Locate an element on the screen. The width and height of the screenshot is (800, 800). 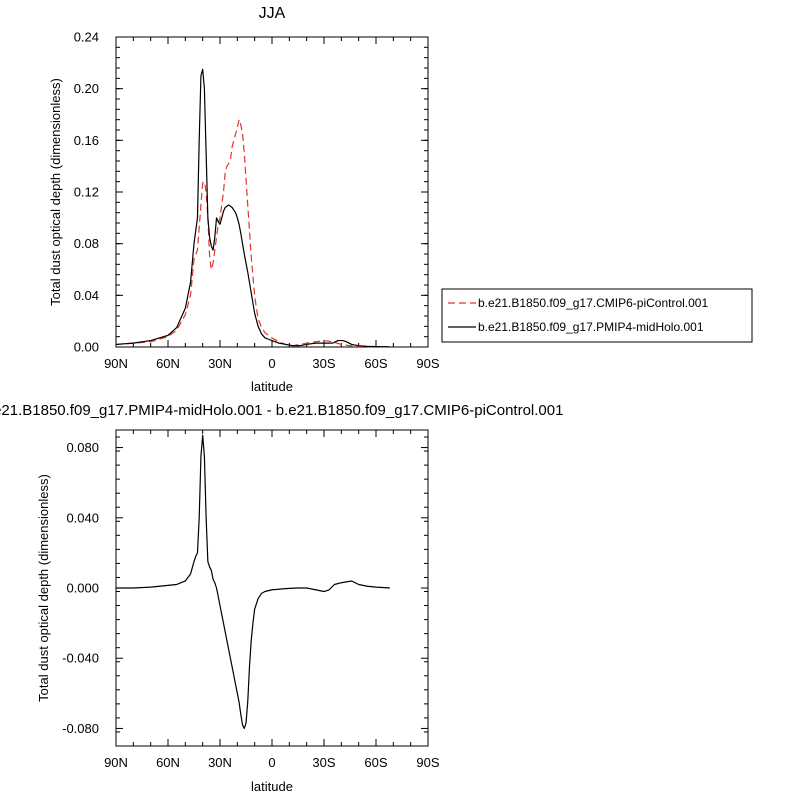
chart-title: JJA is located at coordinates (272, 13).